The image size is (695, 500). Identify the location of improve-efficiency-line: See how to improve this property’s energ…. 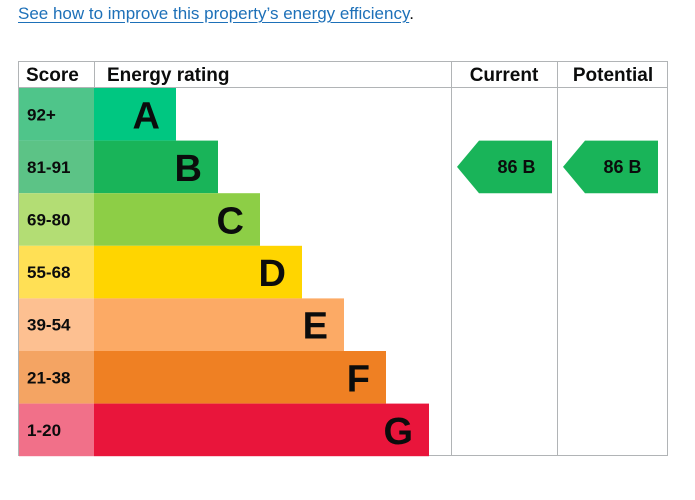
(216, 14).